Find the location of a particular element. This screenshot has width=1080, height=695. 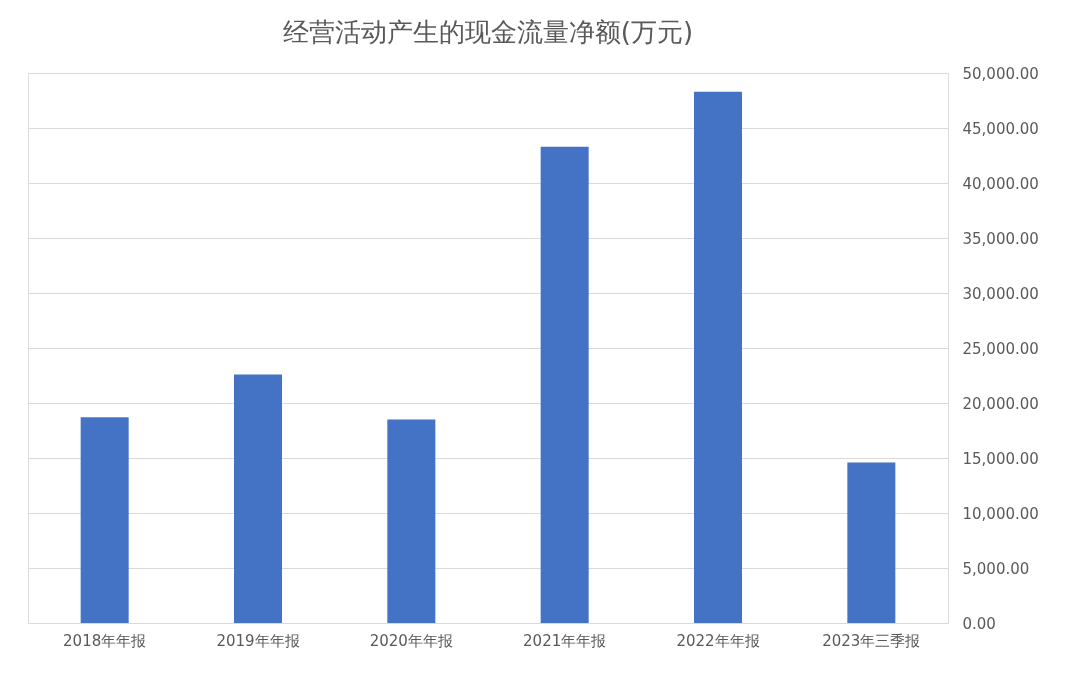

y-tick-label: 25,000.00 is located at coordinates (1000, 348).